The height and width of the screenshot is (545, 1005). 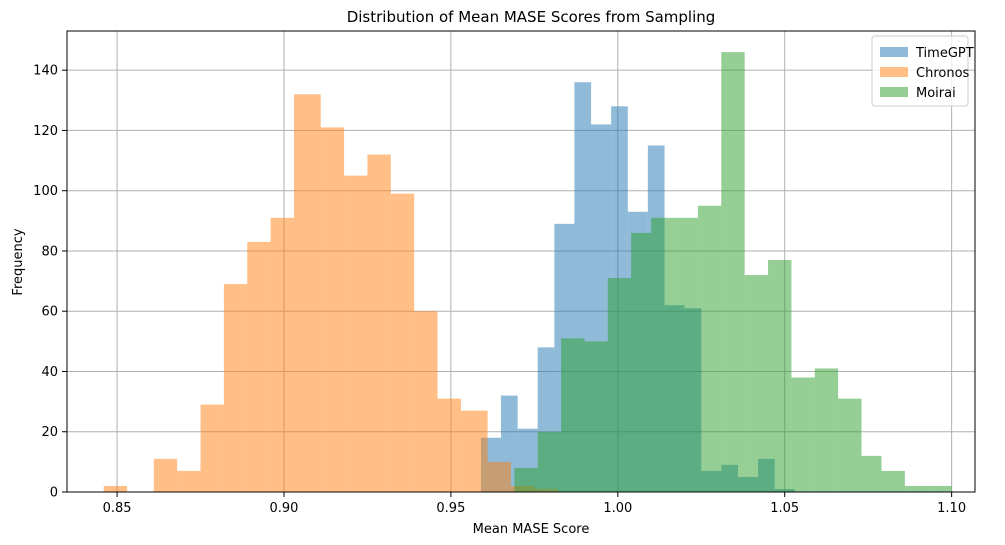 I want to click on y-tick-label-1: 20, so click(x=49, y=432).